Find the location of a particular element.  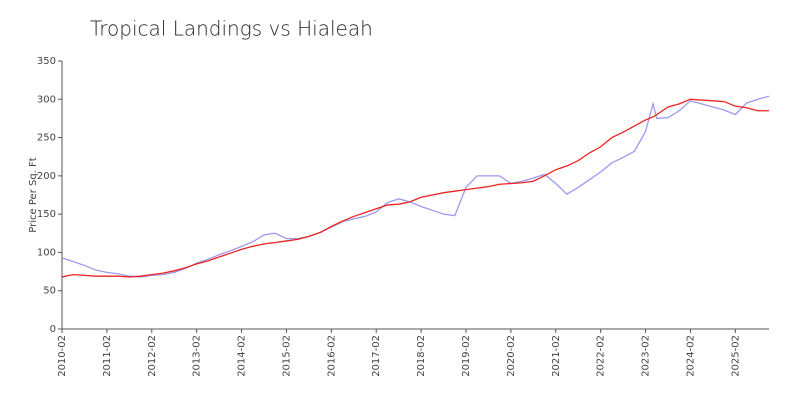

y-tick-label: 350 is located at coordinates (46, 61).